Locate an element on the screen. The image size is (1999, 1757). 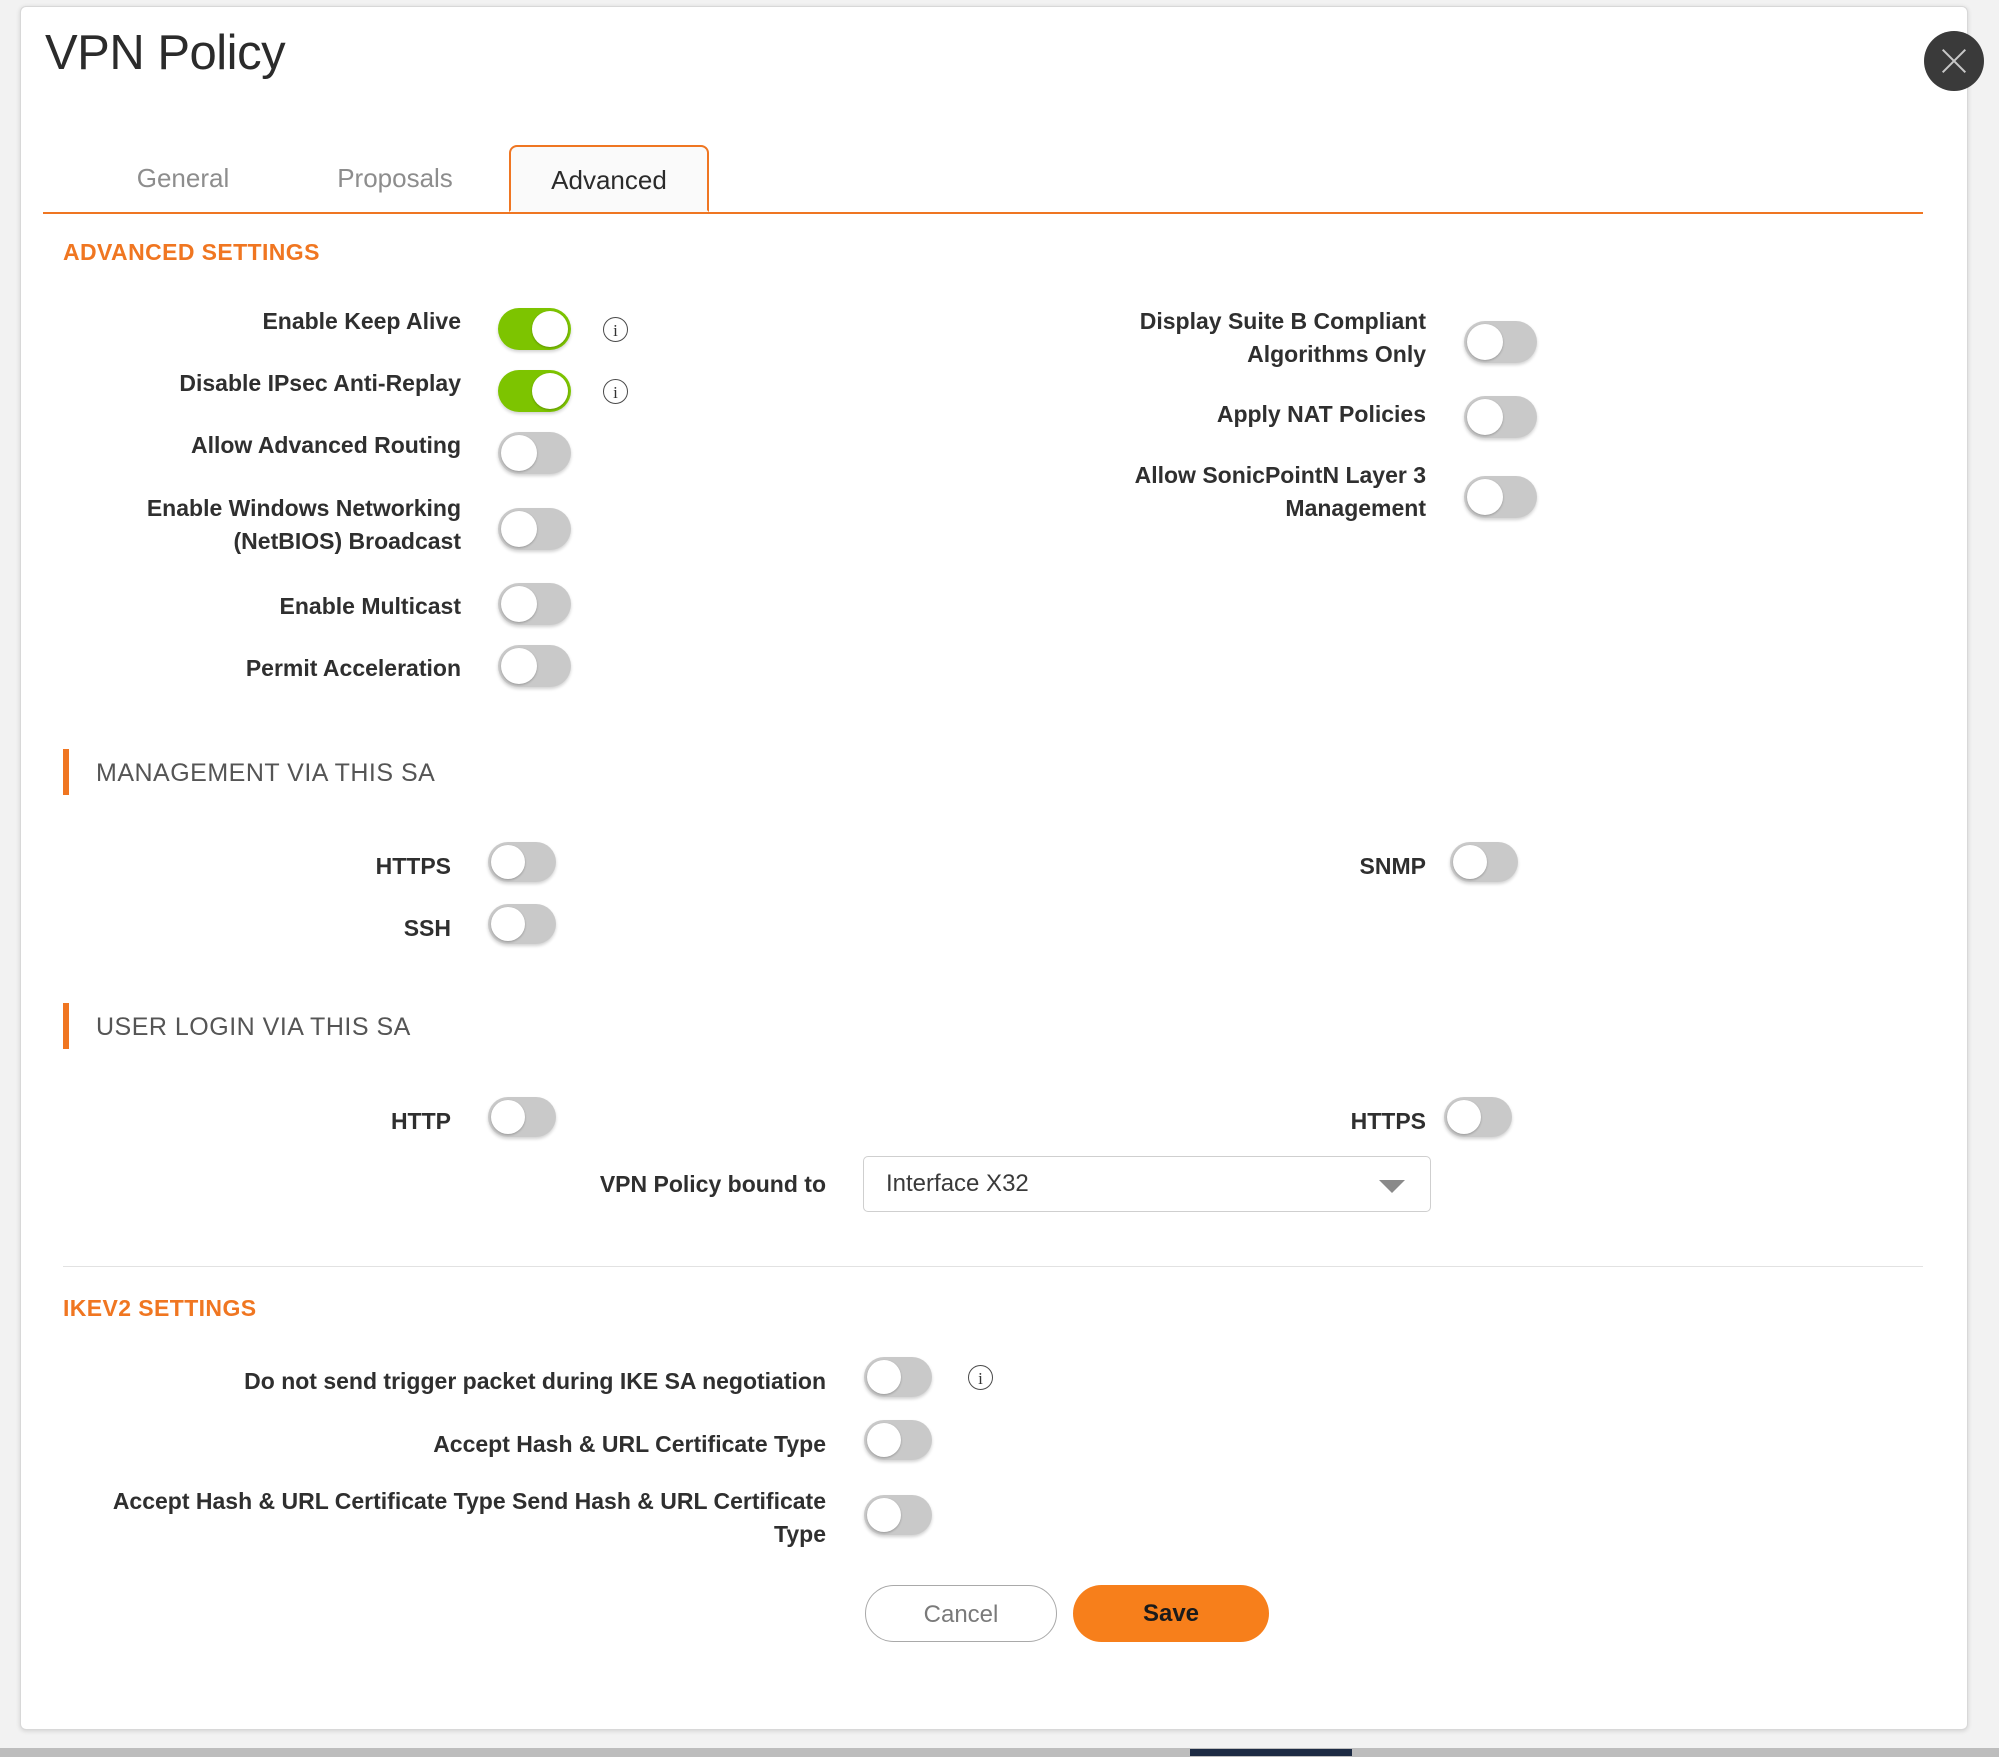
label-permit-acceleration: Permit Acceleration is located at coordinates (353, 668).